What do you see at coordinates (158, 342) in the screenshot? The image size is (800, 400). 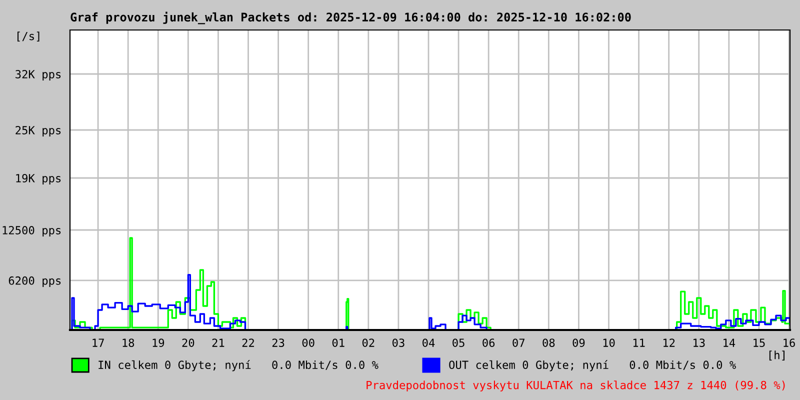 I see `x-tick-label: 19` at bounding box center [158, 342].